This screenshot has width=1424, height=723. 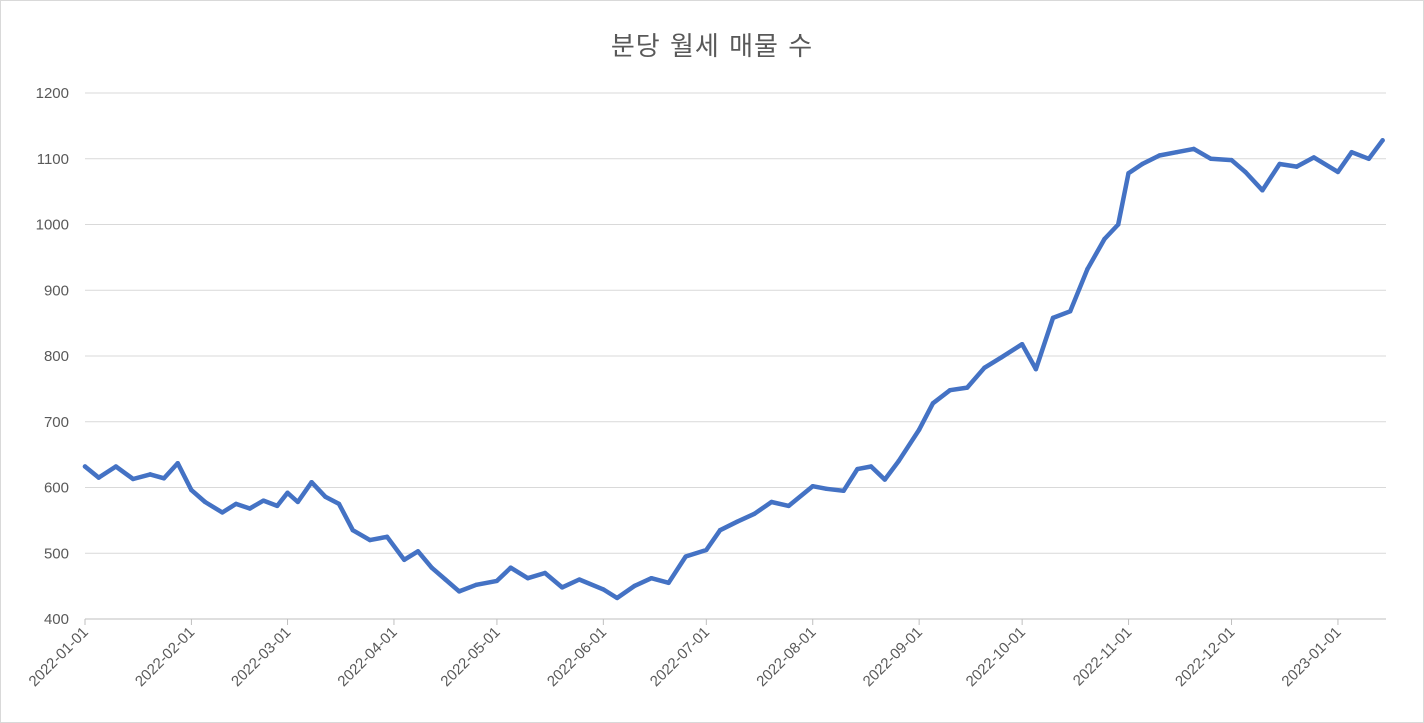 What do you see at coordinates (52, 225) in the screenshot?
I see `y-tick-label: 1000` at bounding box center [52, 225].